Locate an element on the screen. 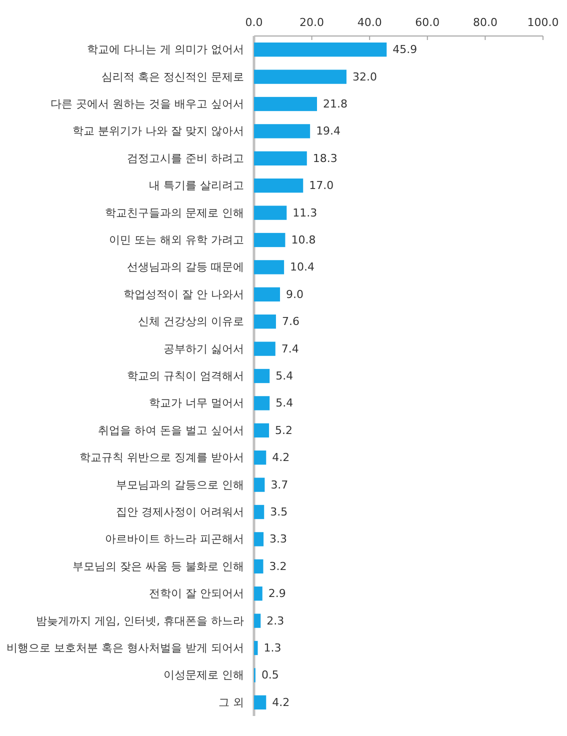  y-tick-label: 집안 경제사정이 어려워서 is located at coordinates (180, 512).